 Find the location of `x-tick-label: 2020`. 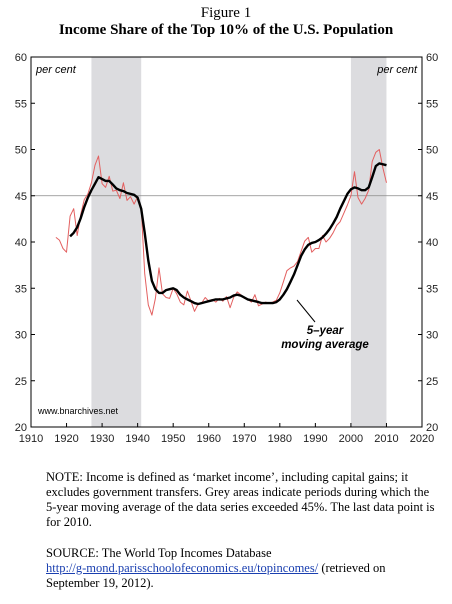

x-tick-label: 2020 is located at coordinates (422, 439).